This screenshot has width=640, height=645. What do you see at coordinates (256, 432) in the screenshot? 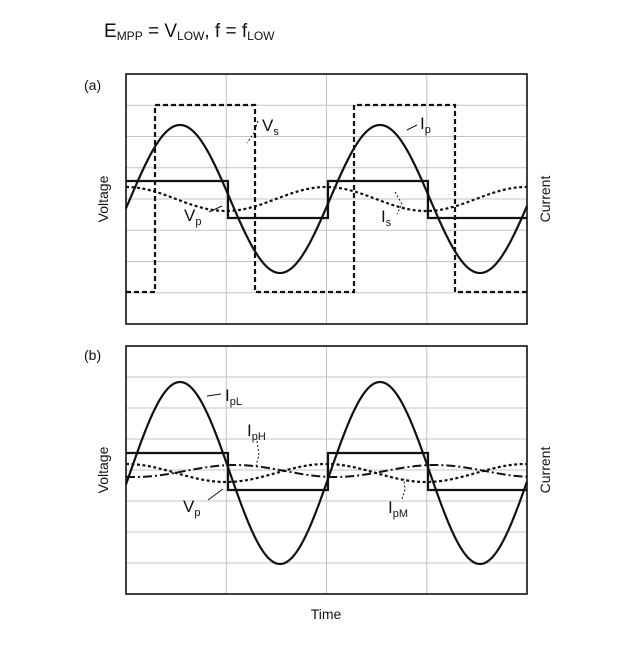
I see `iph-label: IpH` at bounding box center [256, 432].